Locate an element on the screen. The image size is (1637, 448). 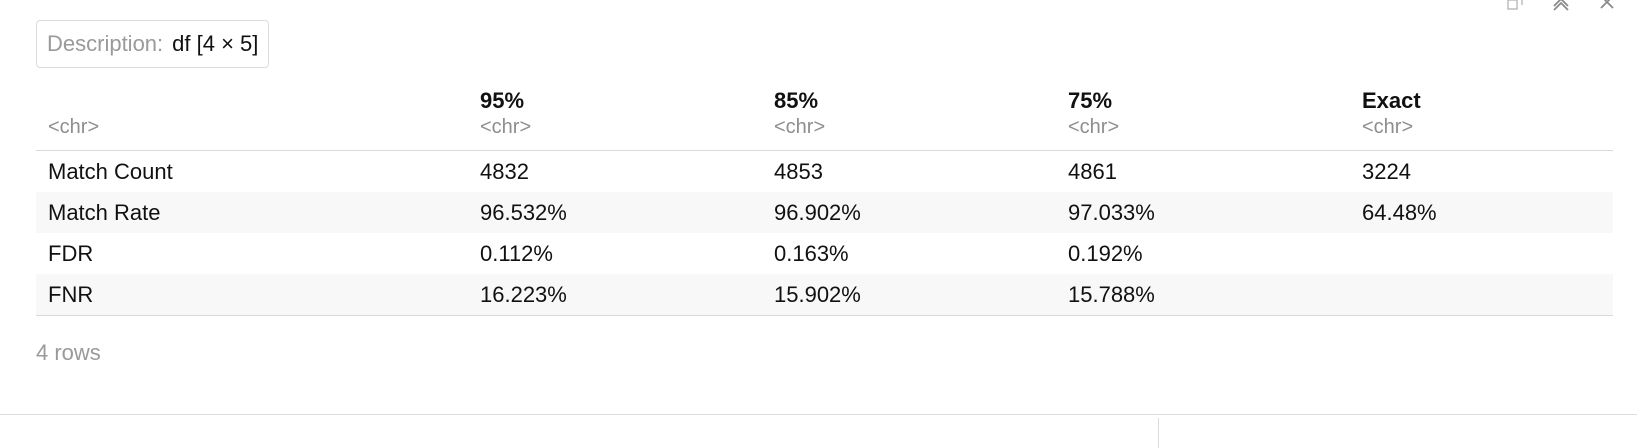
collapse-icon is located at coordinates (1561, 6).